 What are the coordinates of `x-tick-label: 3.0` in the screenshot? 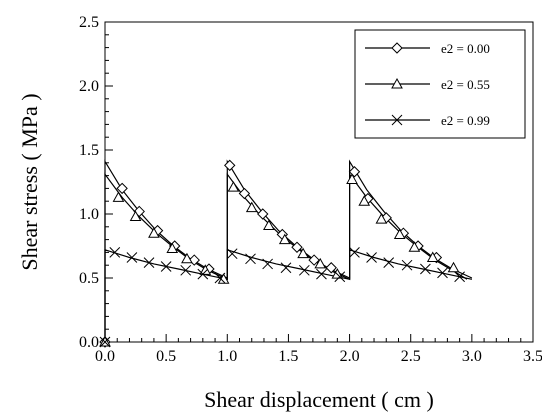 It's located at (472, 356).